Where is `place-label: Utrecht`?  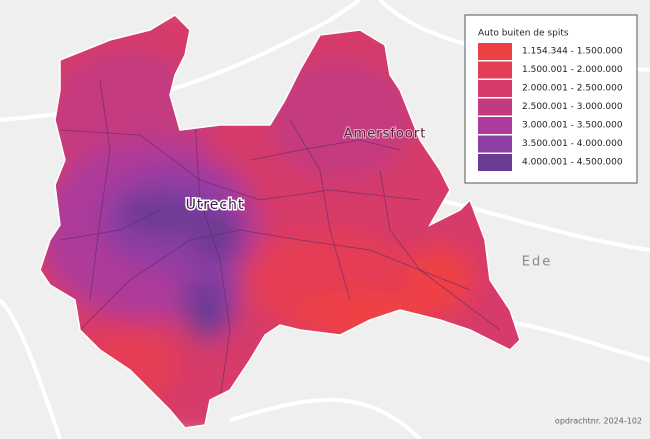 place-label: Utrecht is located at coordinates (215, 205).